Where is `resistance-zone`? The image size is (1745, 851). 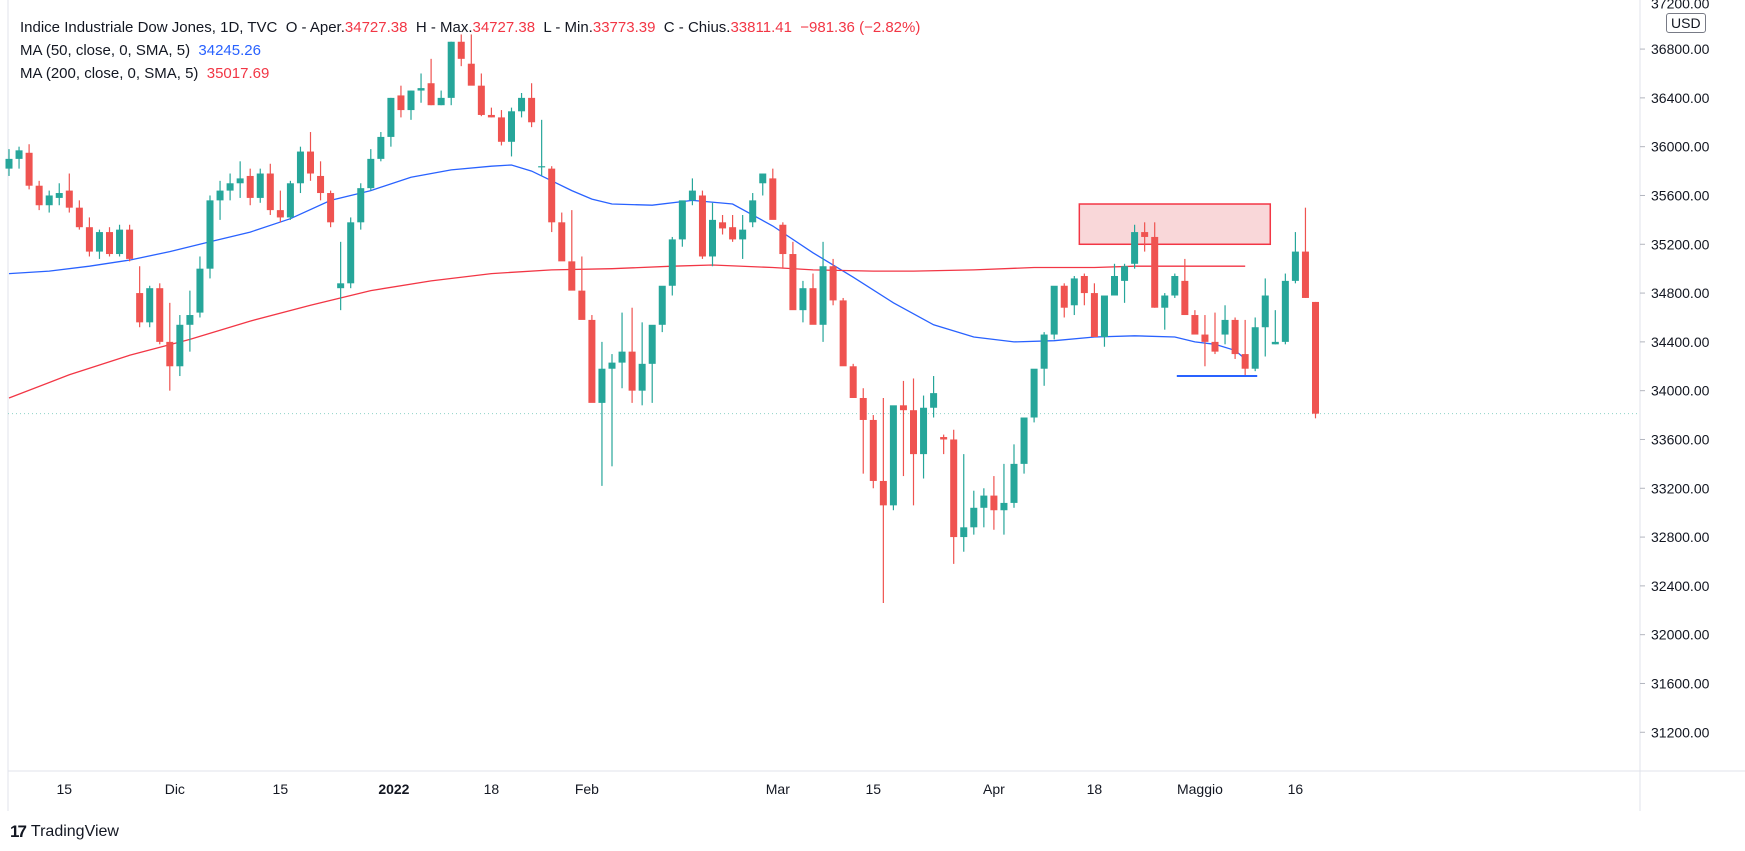
resistance-zone is located at coordinates (1175, 224).